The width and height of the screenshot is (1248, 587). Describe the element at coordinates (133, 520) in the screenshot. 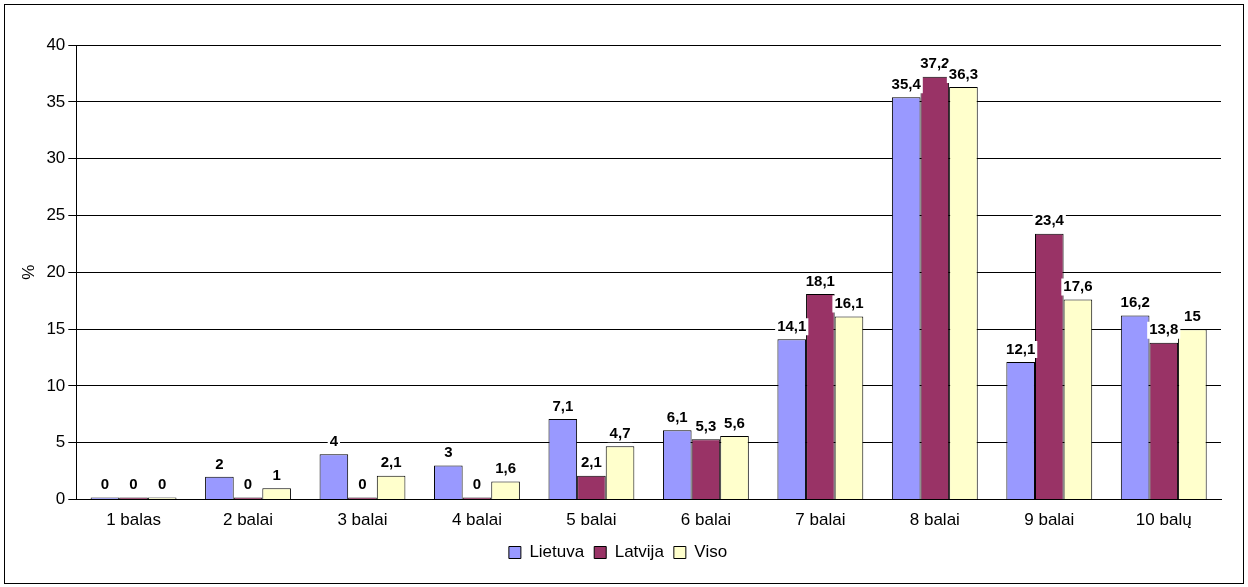

I see `x-tick-label: 1 balas` at that location.